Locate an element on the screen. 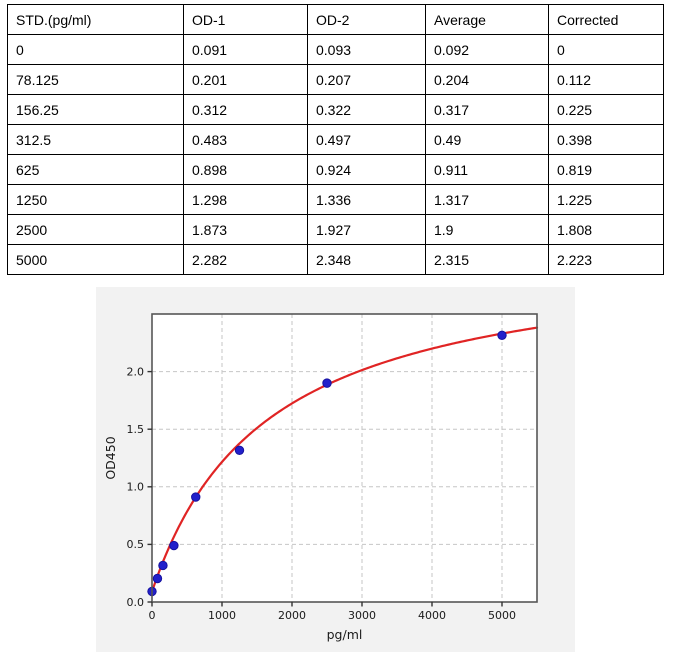 The width and height of the screenshot is (700, 656). table-cell: 0.092 is located at coordinates (487, 49).